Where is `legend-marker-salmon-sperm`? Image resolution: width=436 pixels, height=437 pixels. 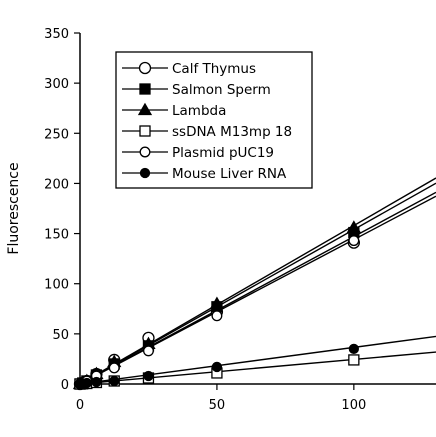 legend-marker-salmon-sperm is located at coordinates (145, 89).